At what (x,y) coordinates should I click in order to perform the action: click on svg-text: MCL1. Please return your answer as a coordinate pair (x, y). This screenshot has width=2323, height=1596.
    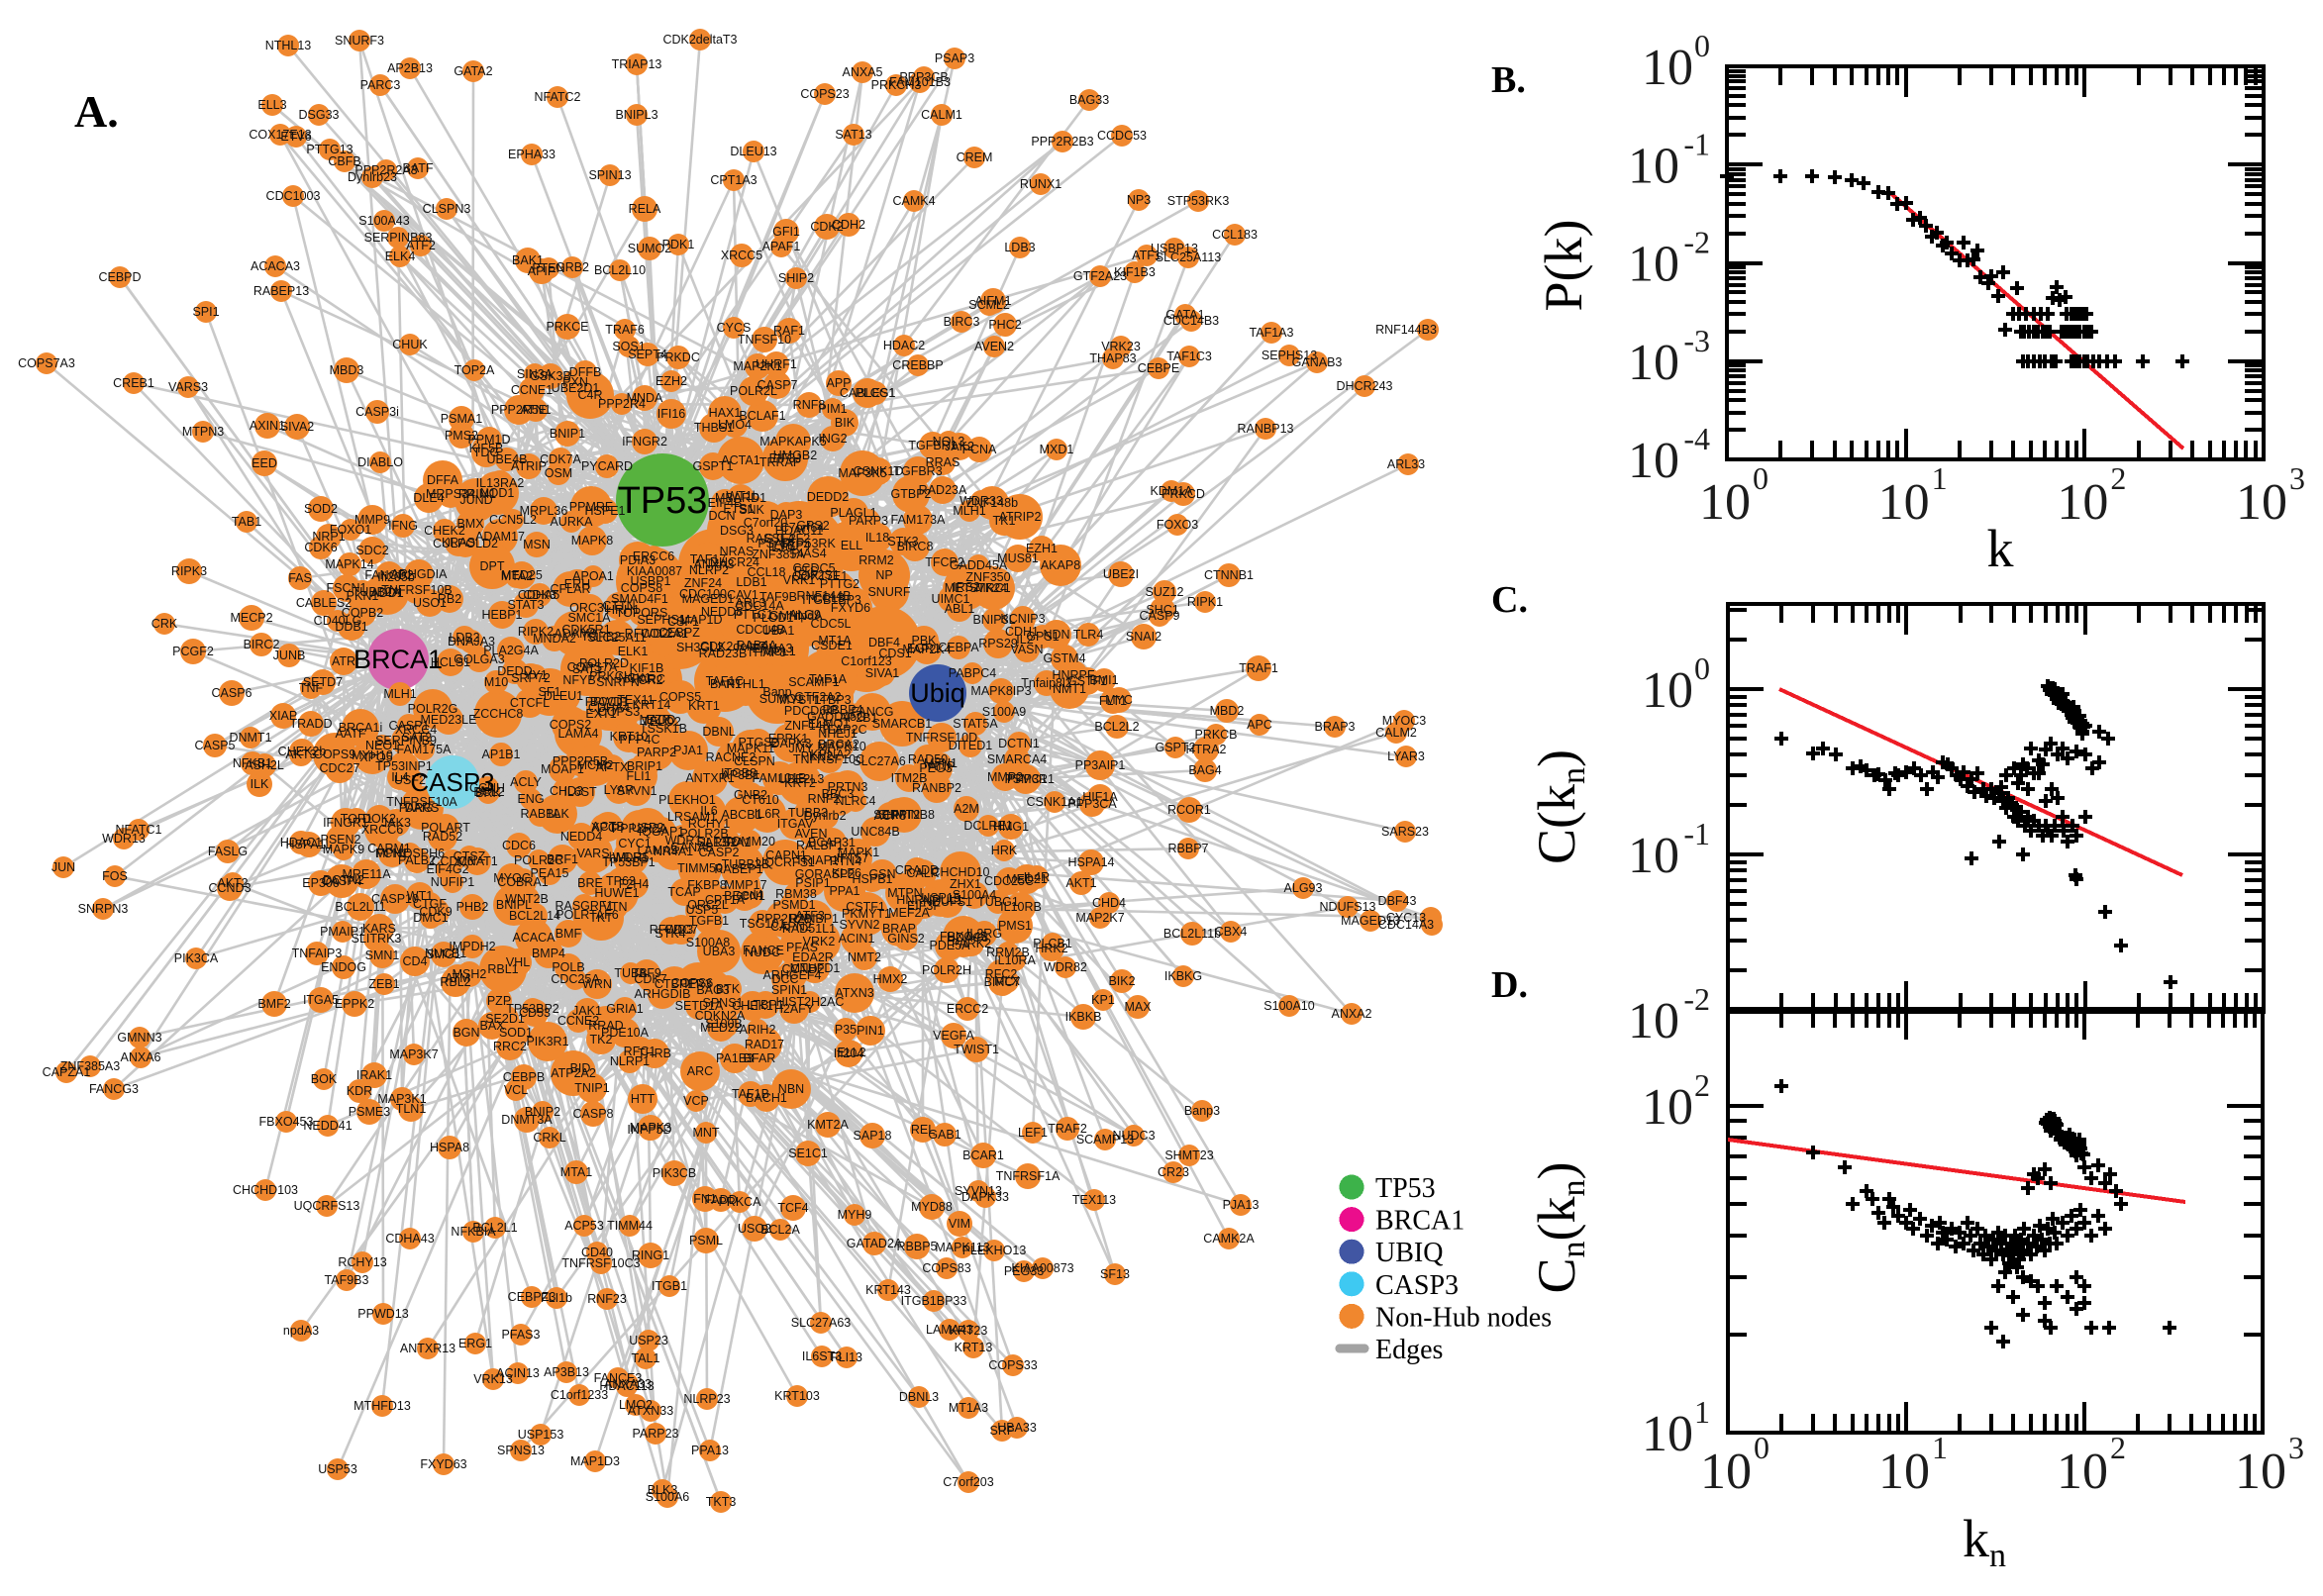
    Looking at the image, I should click on (778, 651).